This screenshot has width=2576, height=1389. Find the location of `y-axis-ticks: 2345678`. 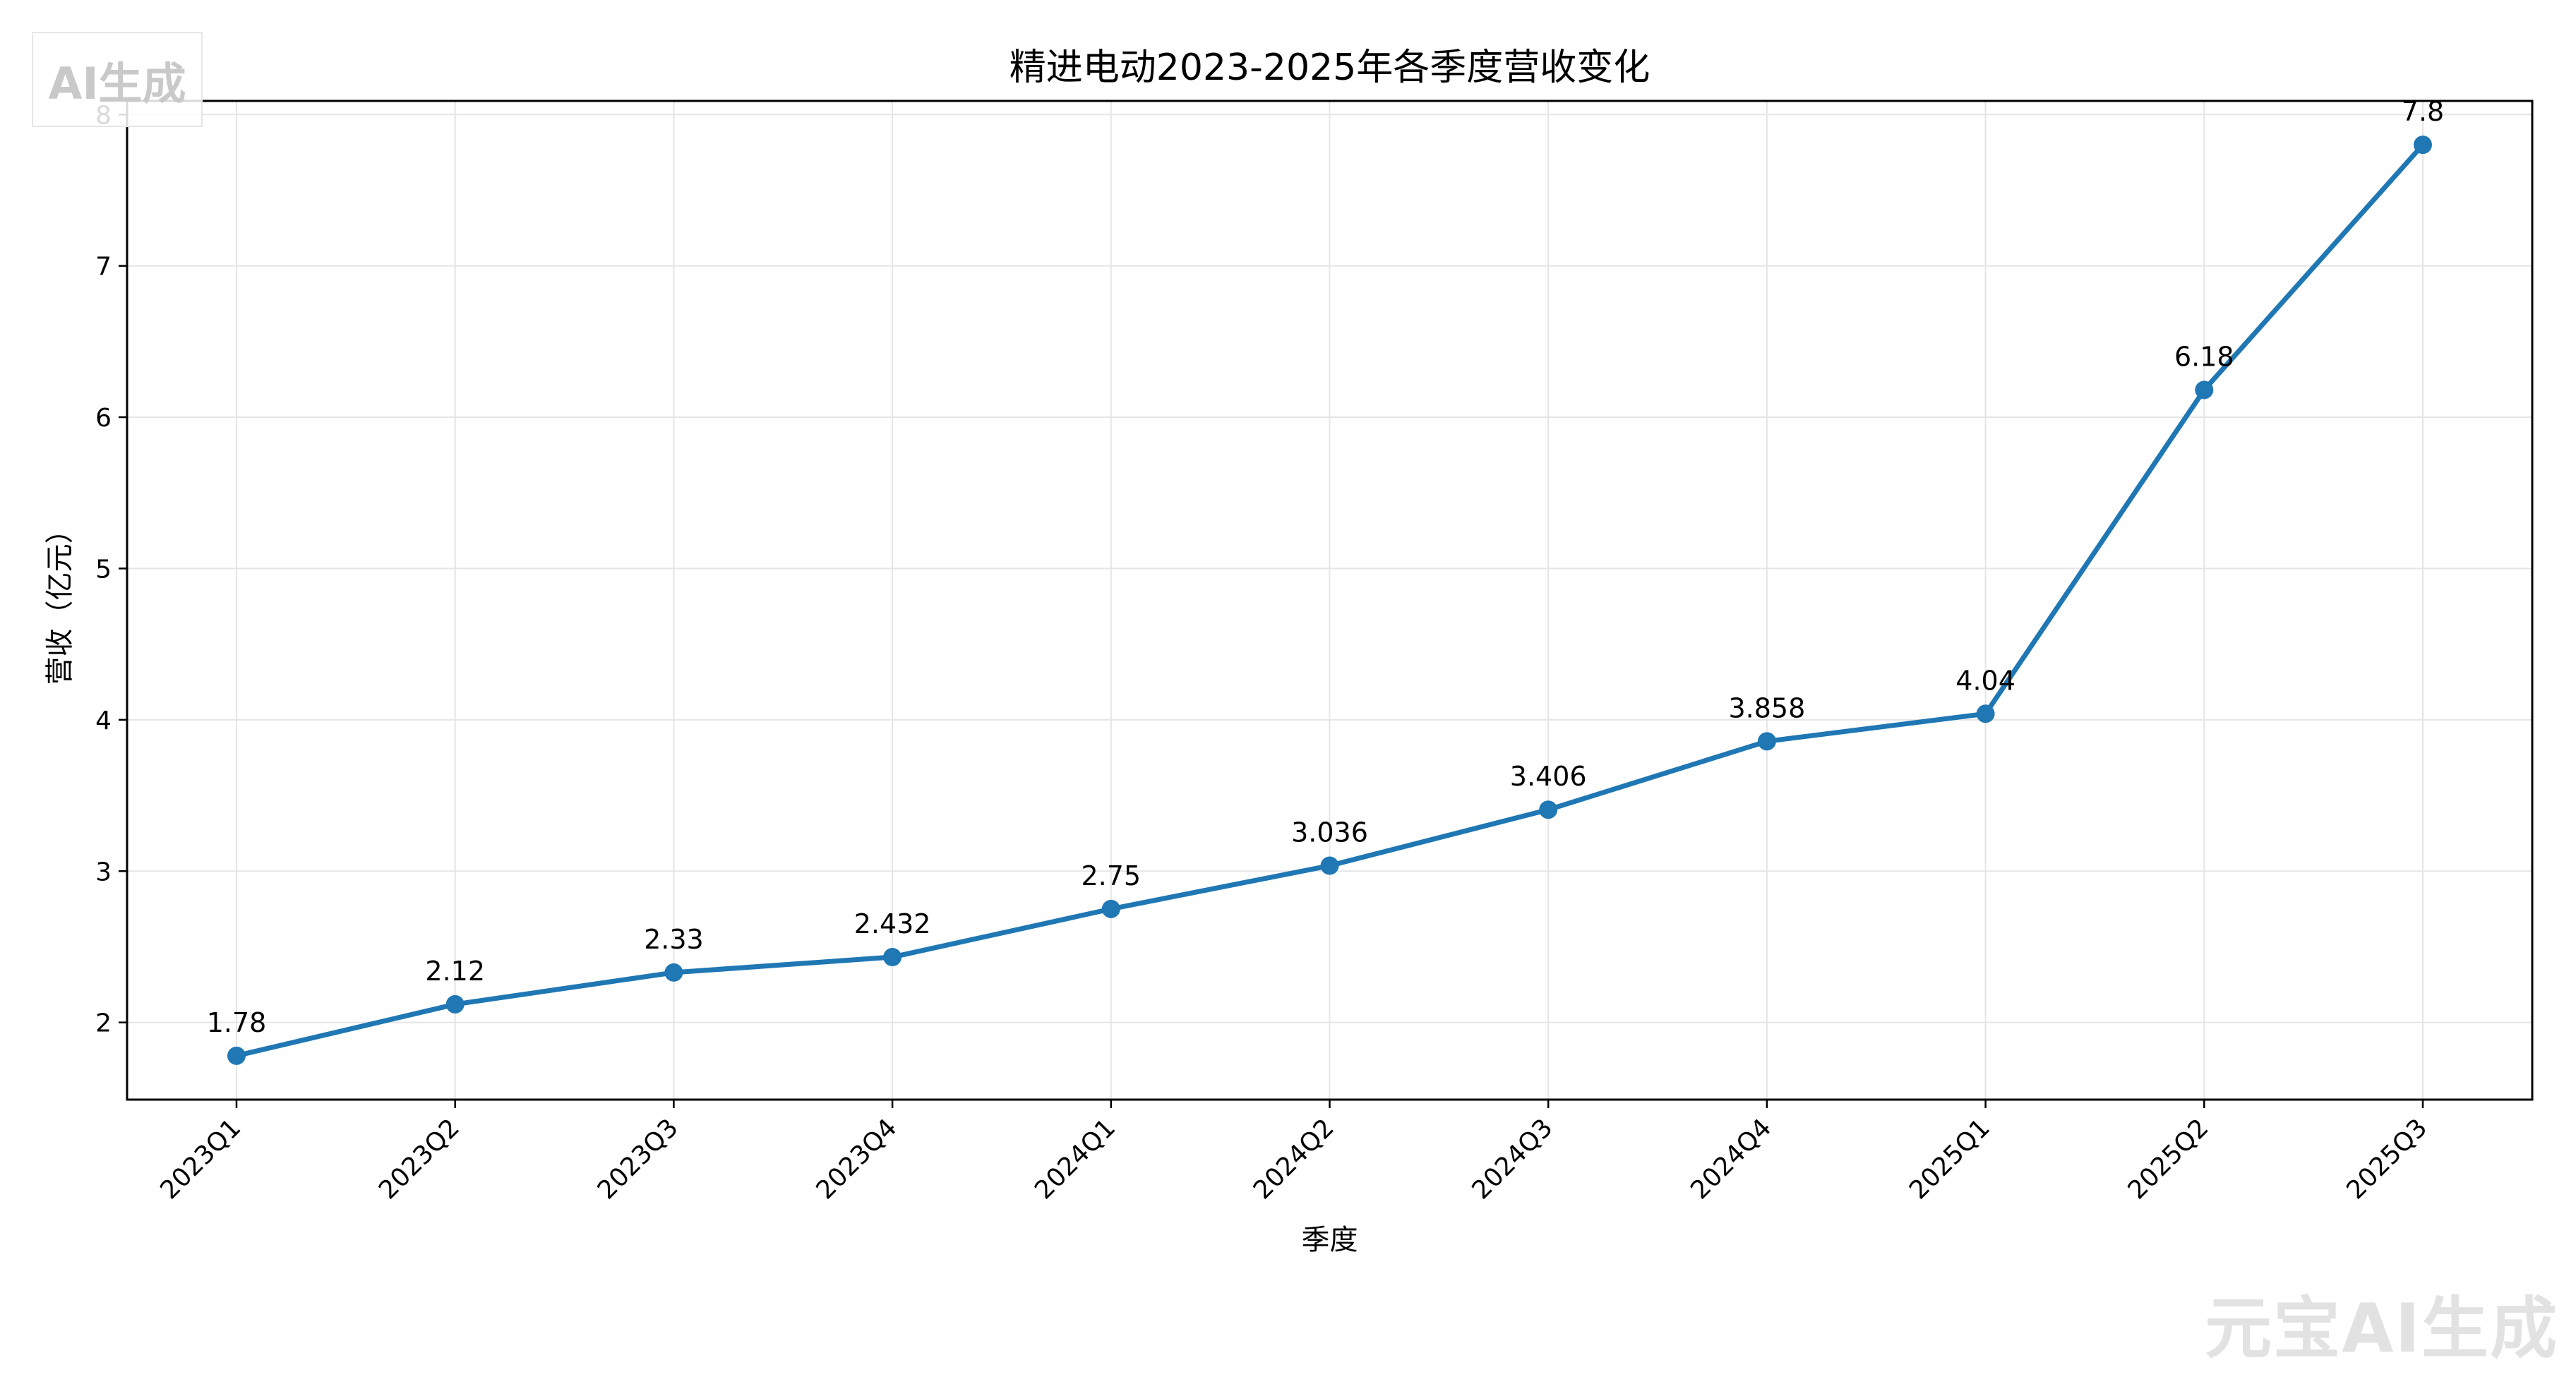

y-axis-ticks: 2345678 is located at coordinates (111, 569).